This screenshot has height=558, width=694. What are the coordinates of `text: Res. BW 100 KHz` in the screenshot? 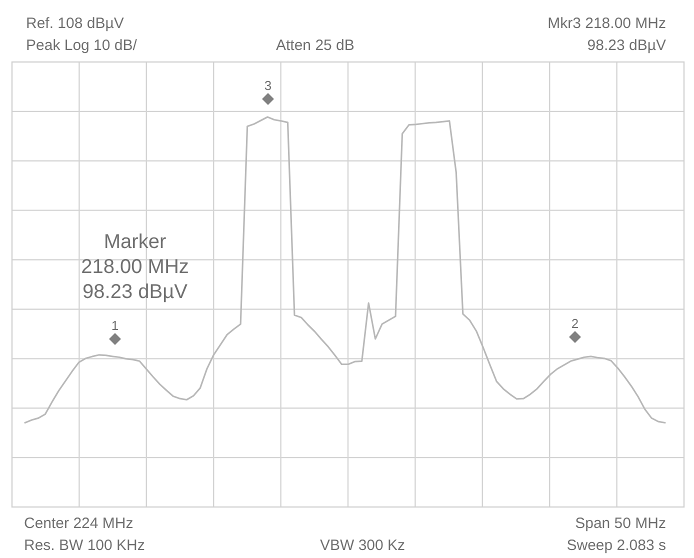 It's located at (84, 545).